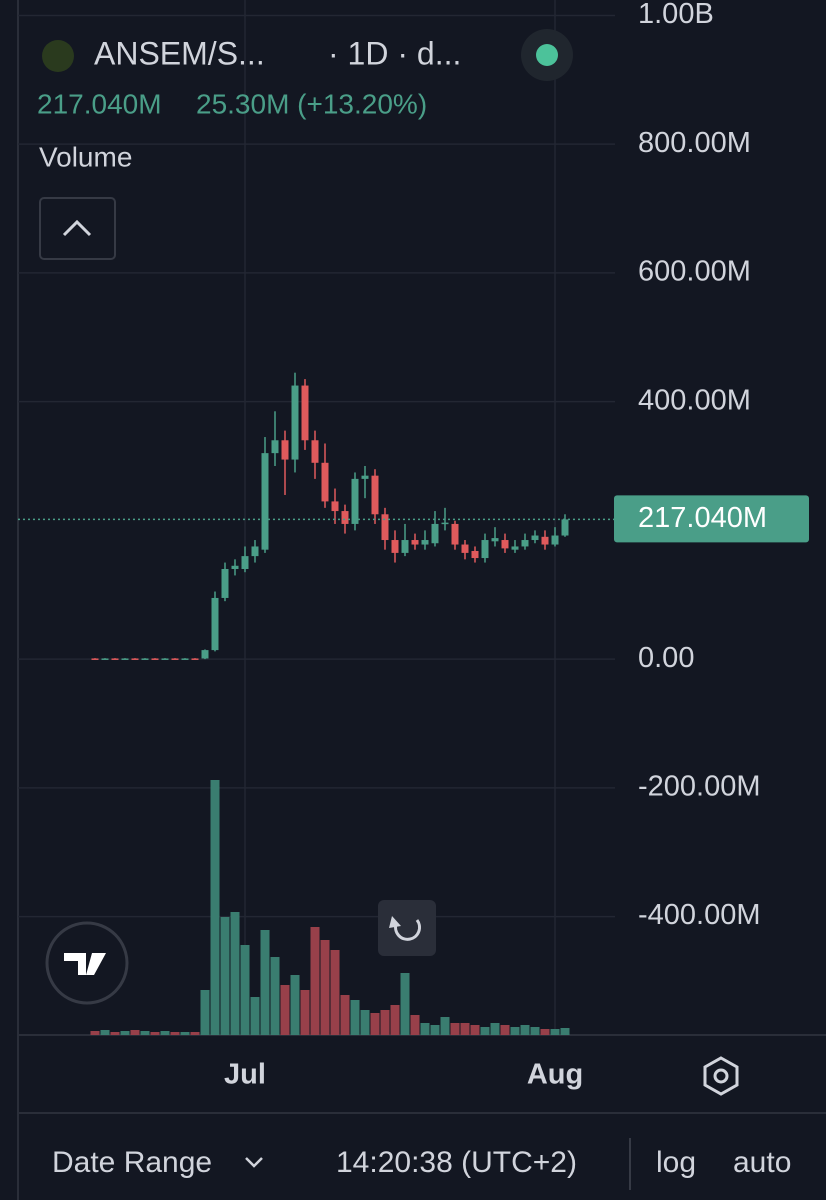  What do you see at coordinates (702, 518) in the screenshot?
I see `last-price-label: 217.040M` at bounding box center [702, 518].